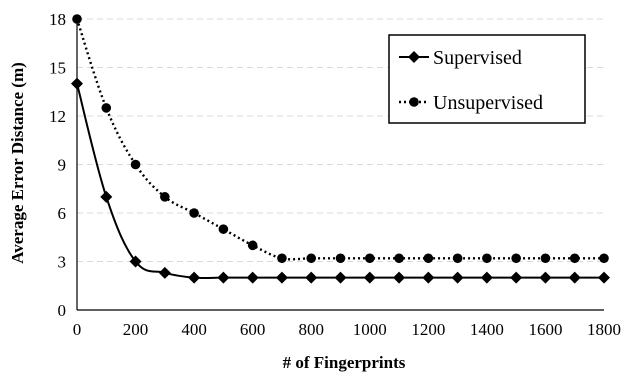  Describe the element at coordinates (545, 329) in the screenshot. I see `x-tick-label: 1600` at that location.